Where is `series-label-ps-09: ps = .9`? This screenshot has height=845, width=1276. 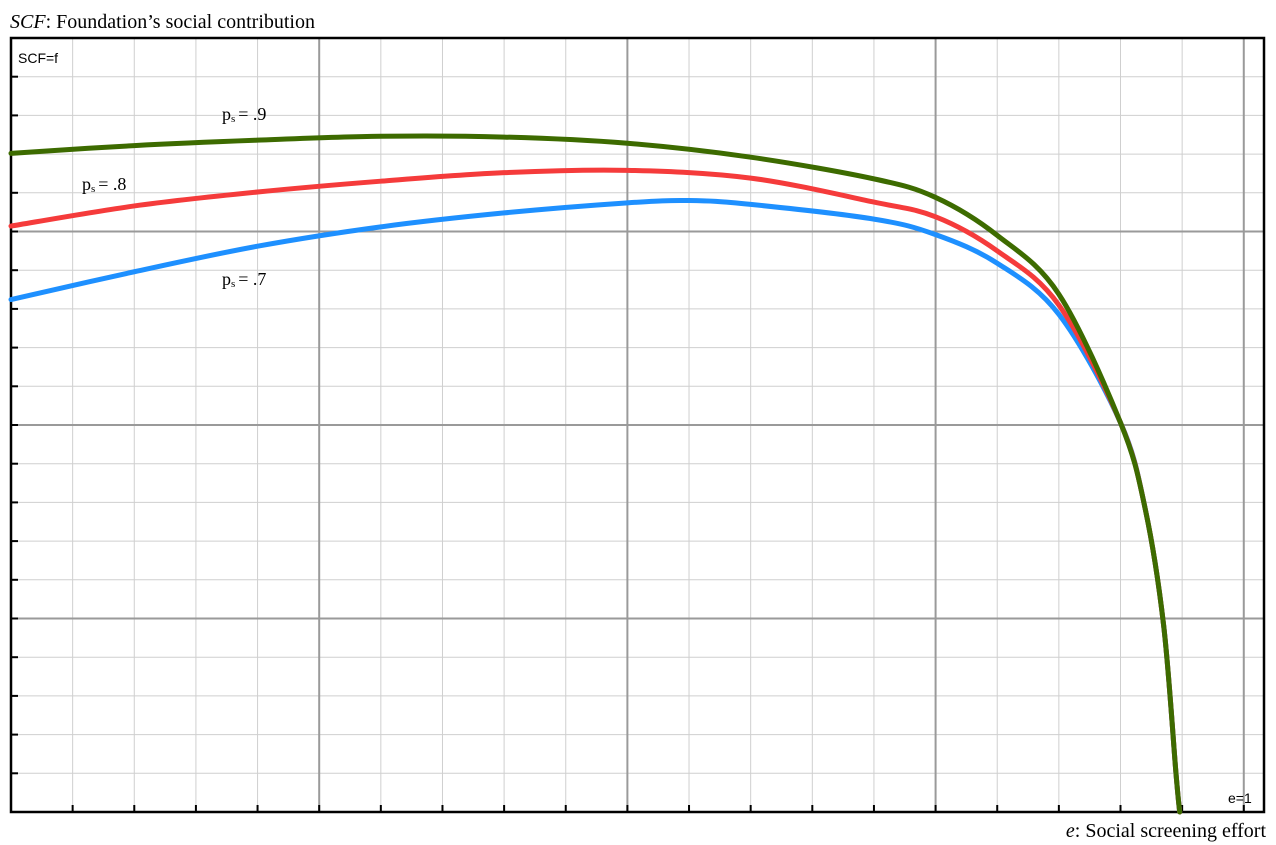
series-label-ps-09: ps = .9 is located at coordinates (244, 114).